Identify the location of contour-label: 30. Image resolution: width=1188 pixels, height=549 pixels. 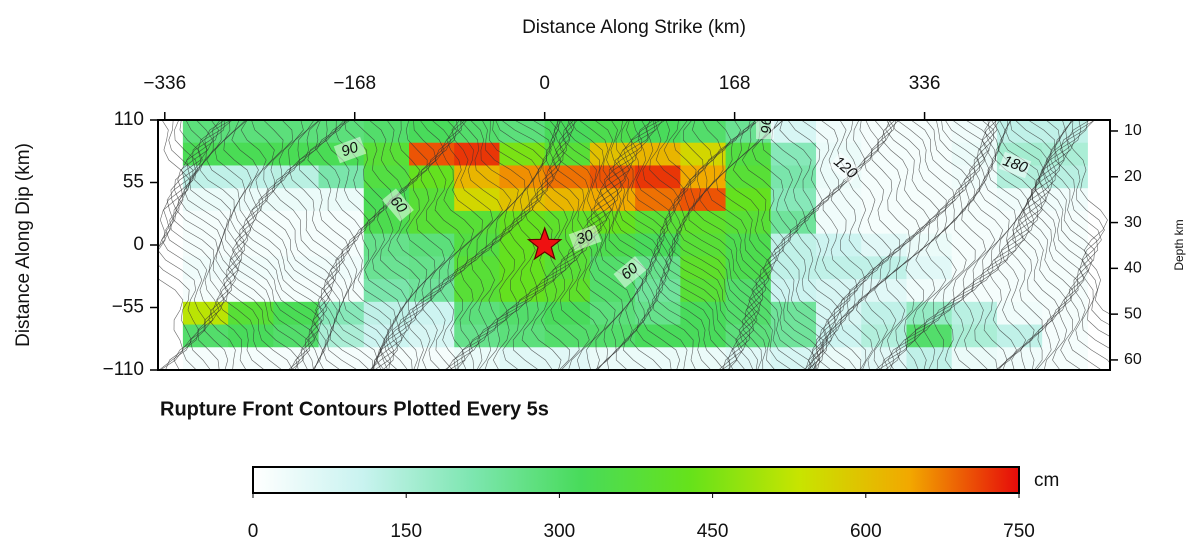
(585, 237).